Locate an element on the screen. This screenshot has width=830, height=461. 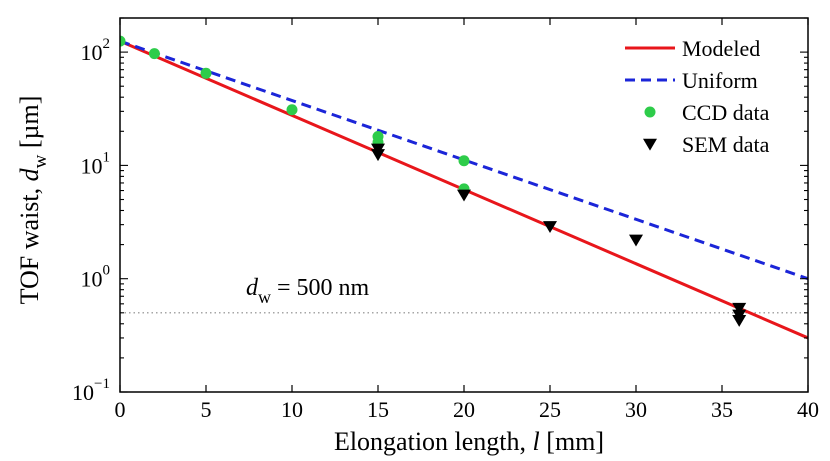
x-tick-label: 40 is located at coordinates (808, 409).